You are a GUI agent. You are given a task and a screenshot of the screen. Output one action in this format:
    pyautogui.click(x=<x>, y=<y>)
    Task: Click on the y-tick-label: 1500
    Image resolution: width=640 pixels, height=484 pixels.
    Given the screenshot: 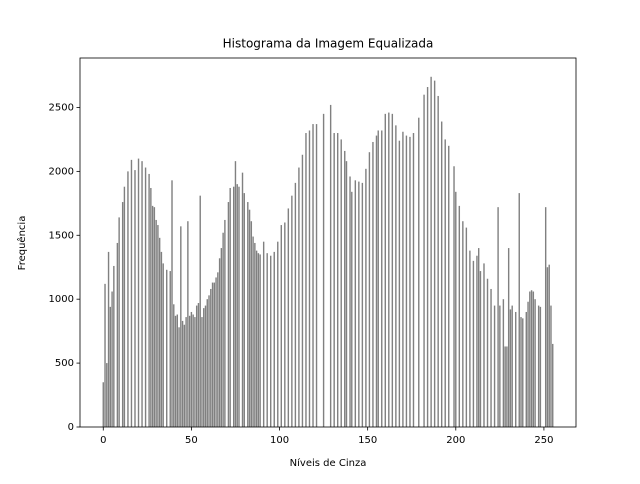 What is the action you would take?
    pyautogui.click(x=61, y=235)
    